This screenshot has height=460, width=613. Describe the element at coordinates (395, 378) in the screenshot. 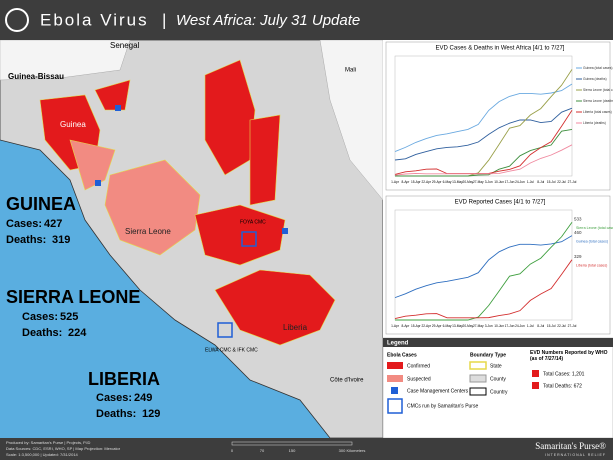

I see `suspected-swatch` at that location.